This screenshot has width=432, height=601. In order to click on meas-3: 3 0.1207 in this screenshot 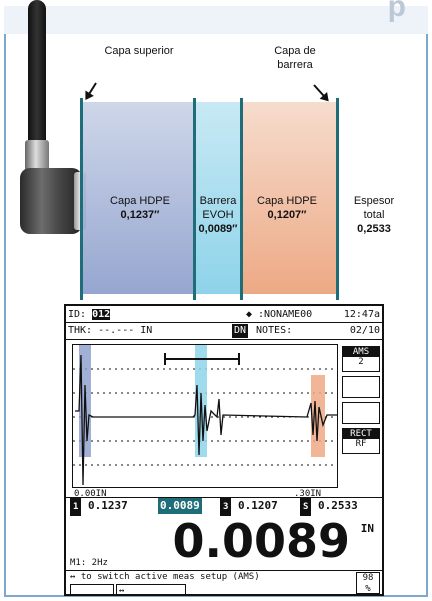, I will do `click(249, 507)`.